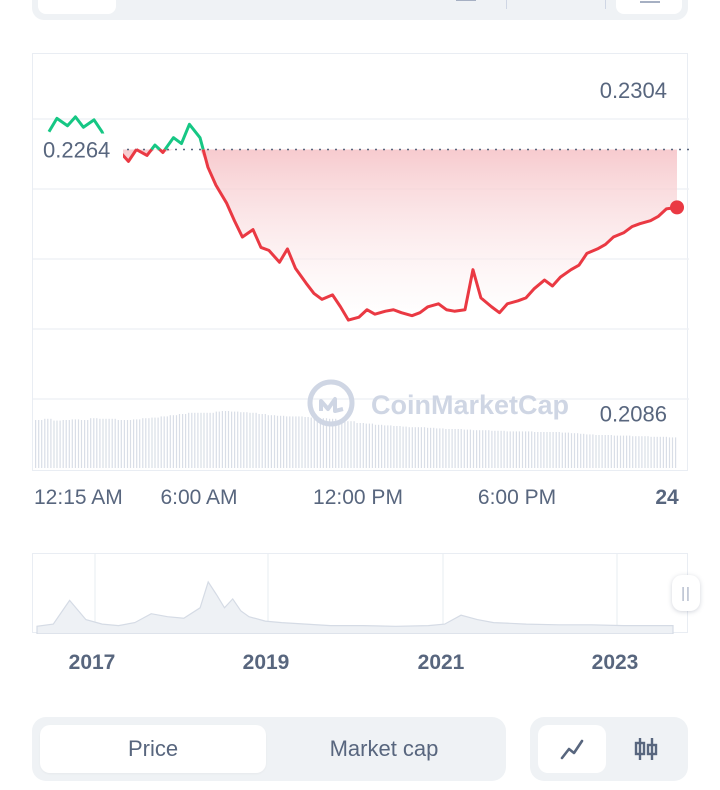  I want to click on candlestick-button, so click(646, 749).